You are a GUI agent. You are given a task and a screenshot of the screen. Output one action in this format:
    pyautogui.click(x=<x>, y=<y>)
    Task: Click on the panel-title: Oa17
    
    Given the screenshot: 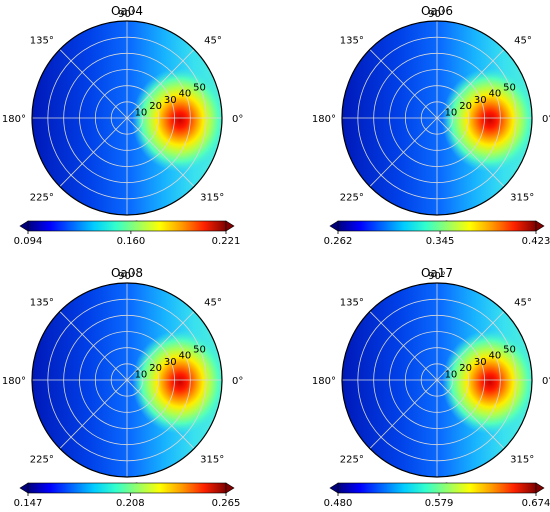 What is the action you would take?
    pyautogui.click(x=437, y=273)
    